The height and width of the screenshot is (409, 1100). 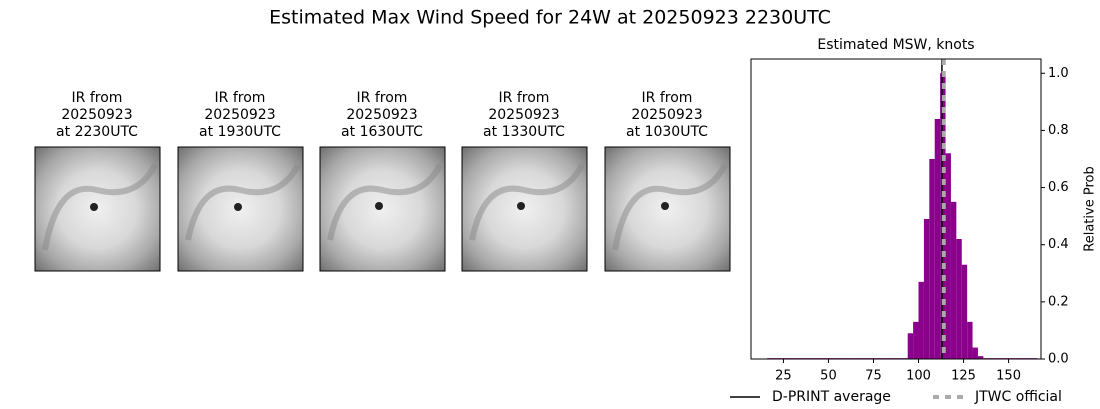 What do you see at coordinates (97, 132) in the screenshot?
I see `panel-caption: at 2230UTC` at bounding box center [97, 132].